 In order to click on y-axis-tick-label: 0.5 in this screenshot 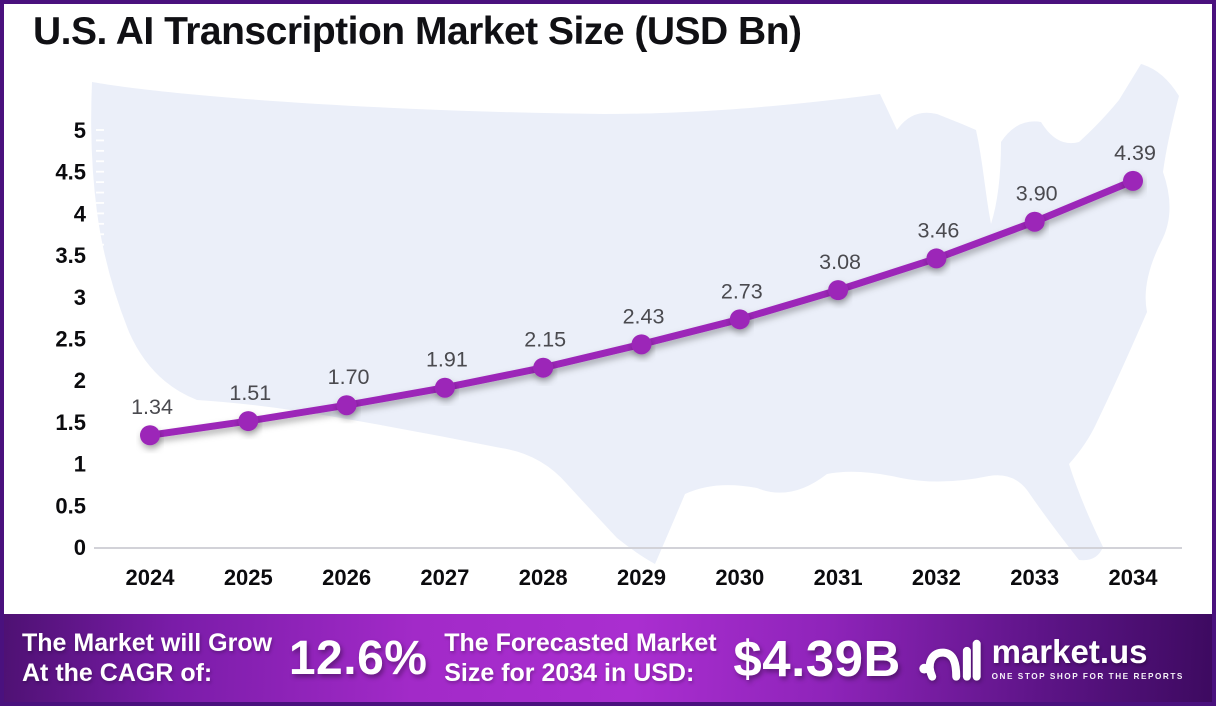, I will do `click(70, 505)`.